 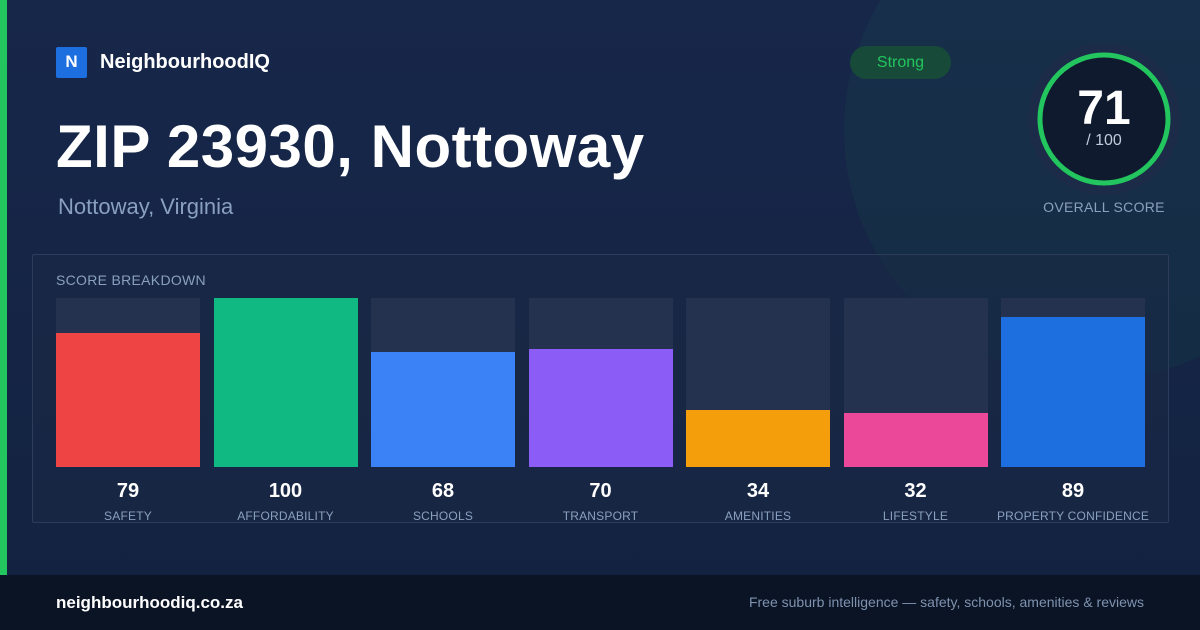 What do you see at coordinates (350, 146) in the screenshot?
I see `page-title: ZIP 23930, Nottoway` at bounding box center [350, 146].